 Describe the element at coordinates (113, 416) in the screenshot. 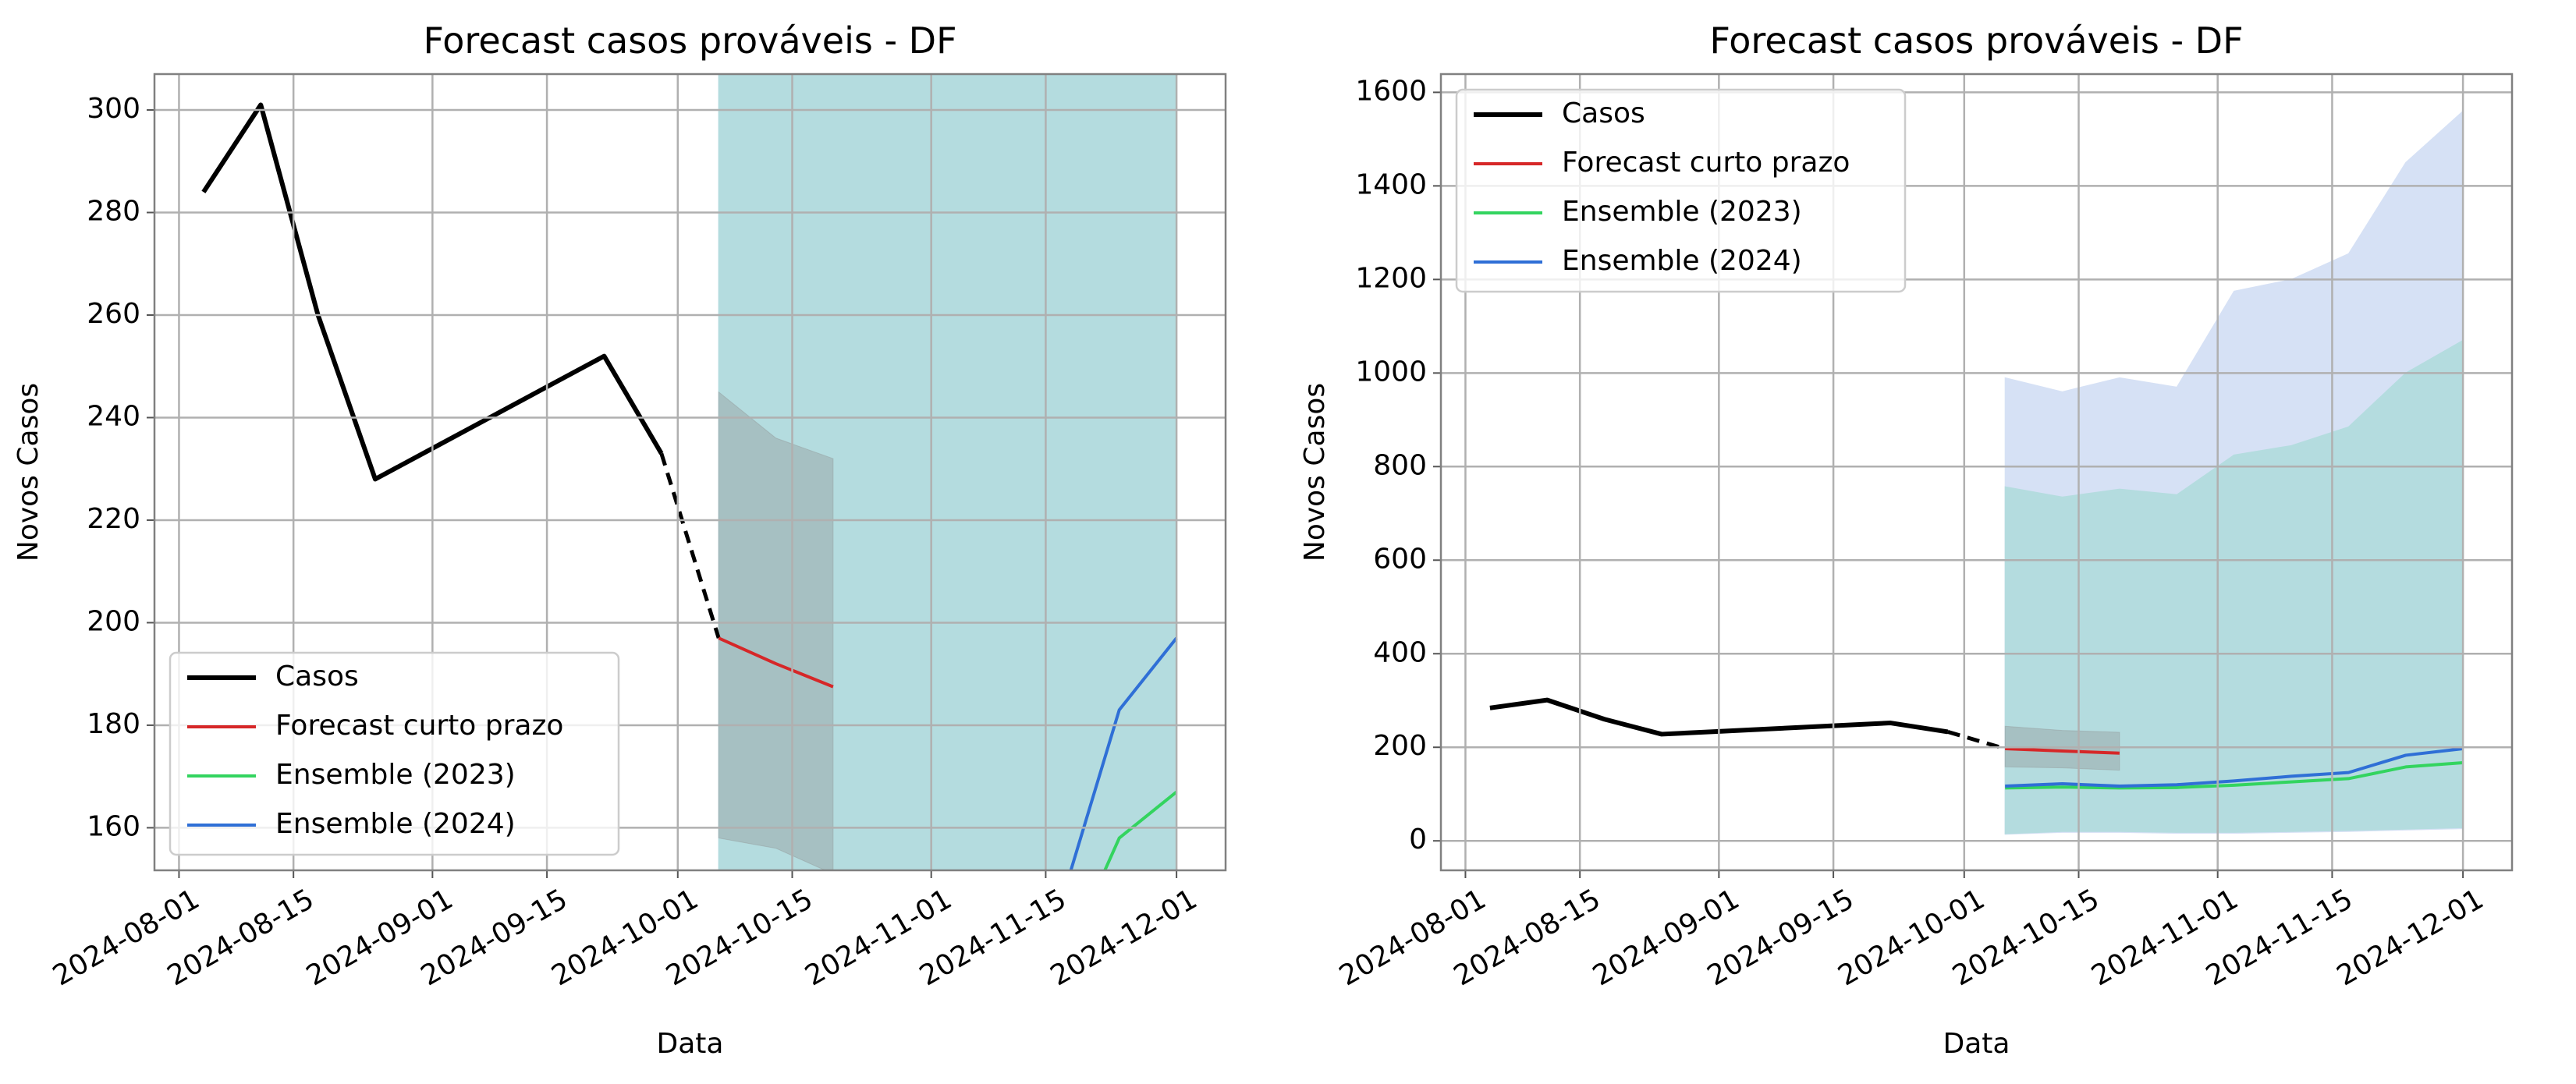

I see `y-tick-label: 240` at that location.